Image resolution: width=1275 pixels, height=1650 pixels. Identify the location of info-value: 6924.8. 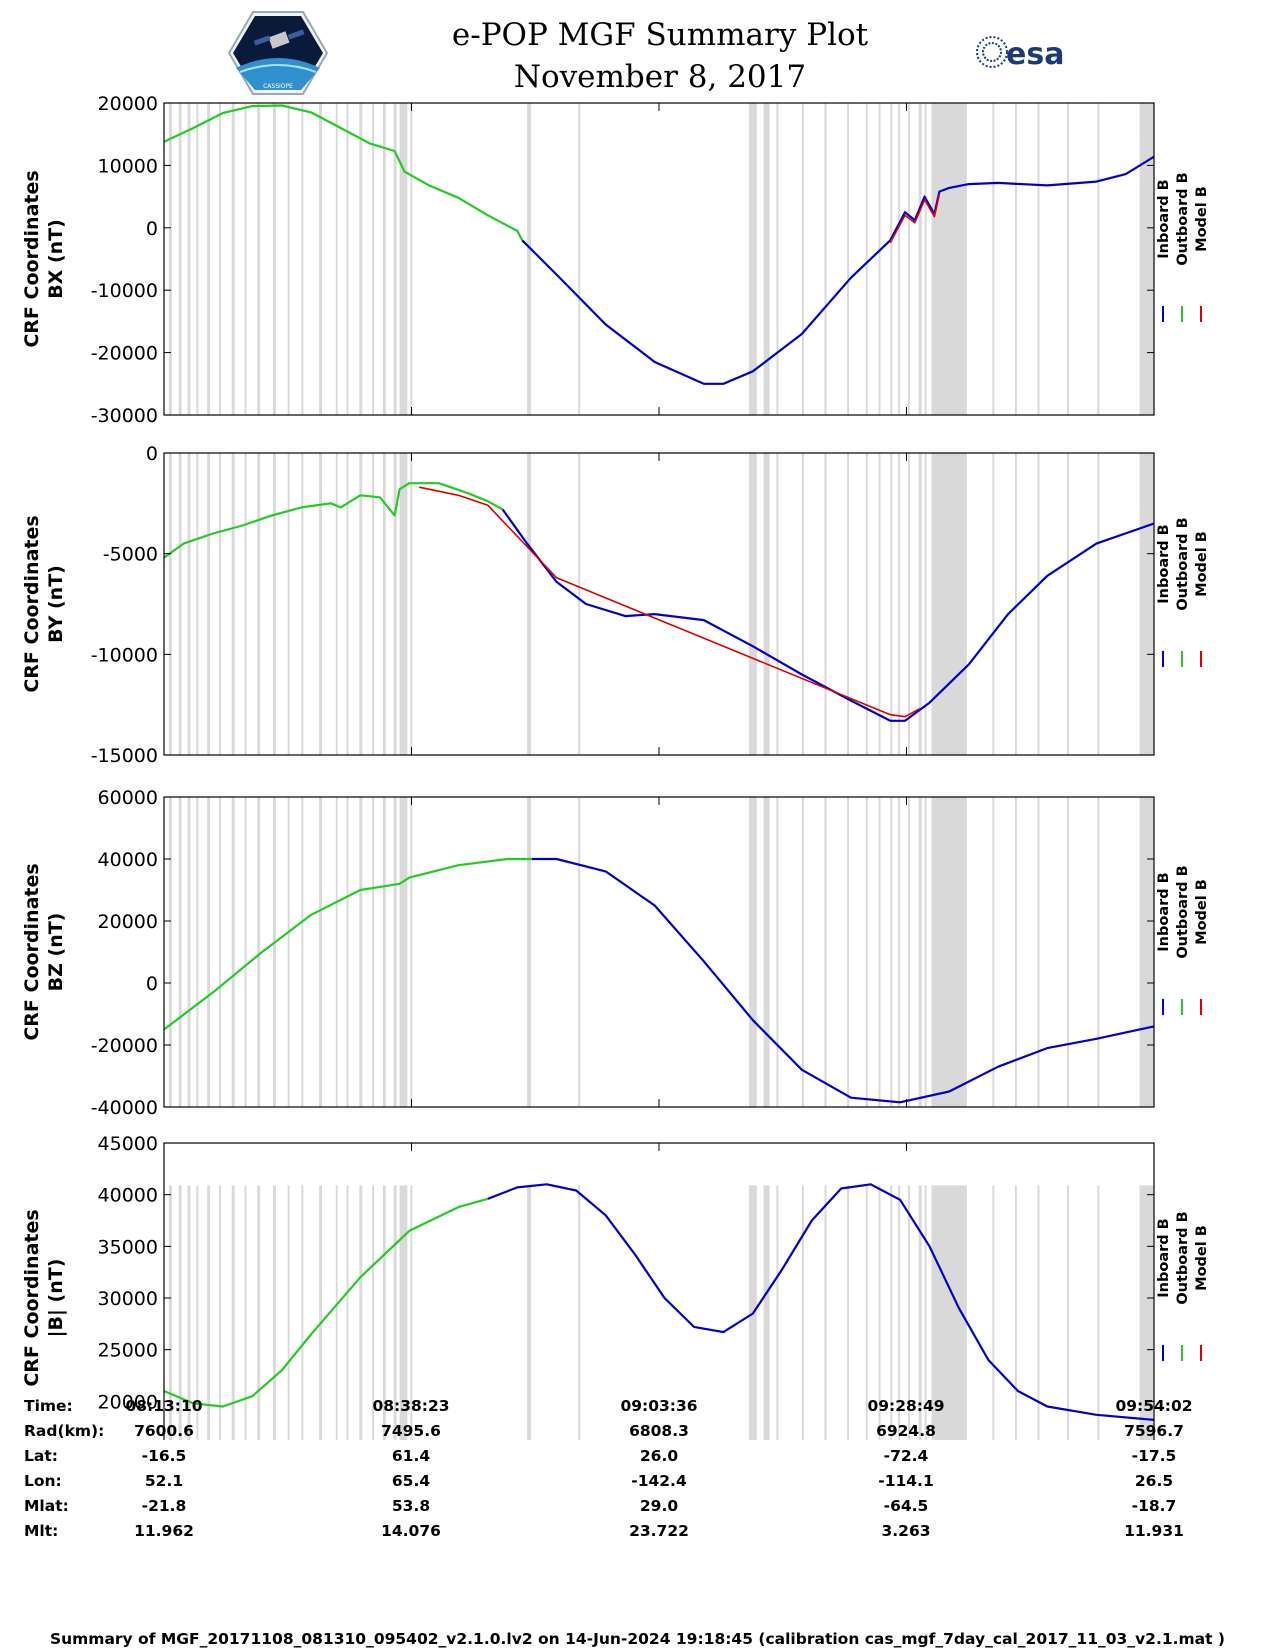
(906, 1431).